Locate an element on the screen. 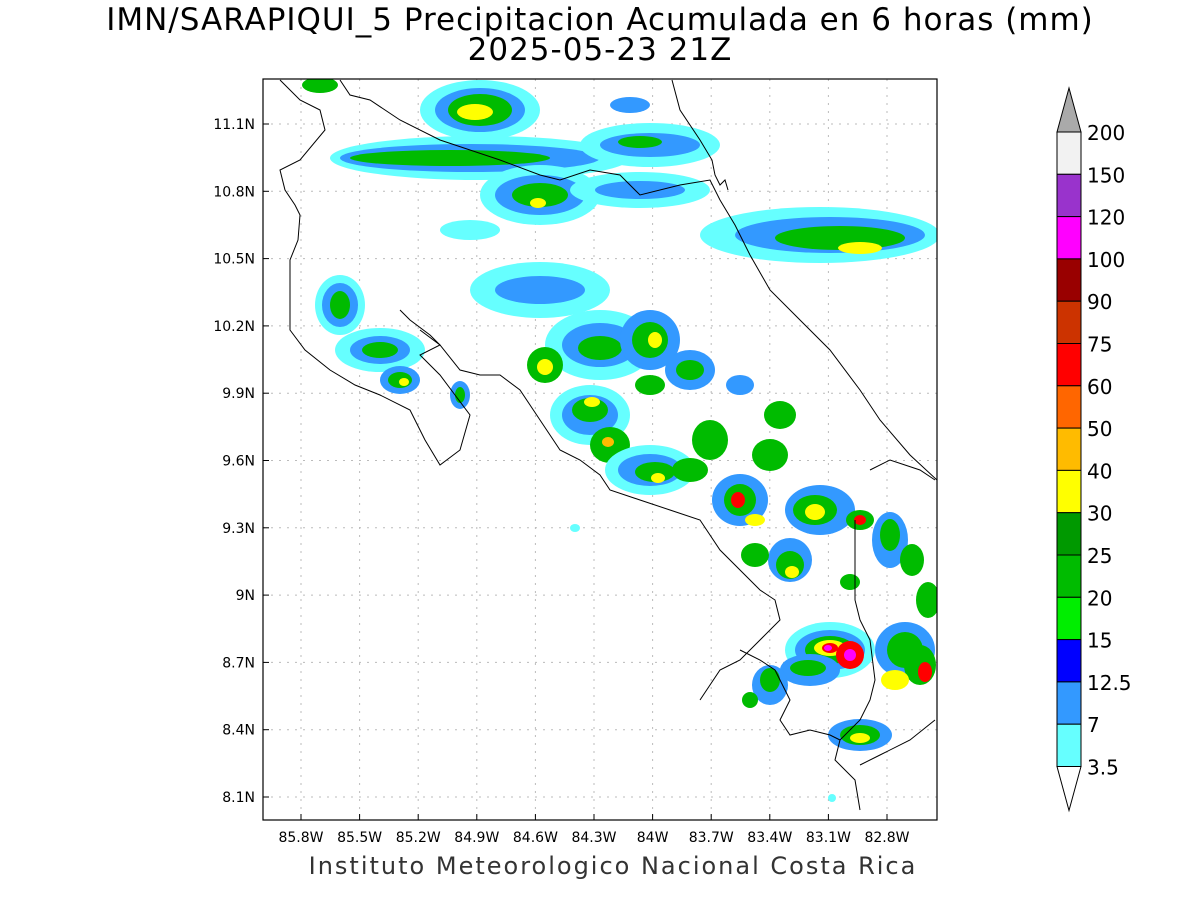 This screenshot has height=900, width=1200. colorbar-label: 30 is located at coordinates (1099, 514).